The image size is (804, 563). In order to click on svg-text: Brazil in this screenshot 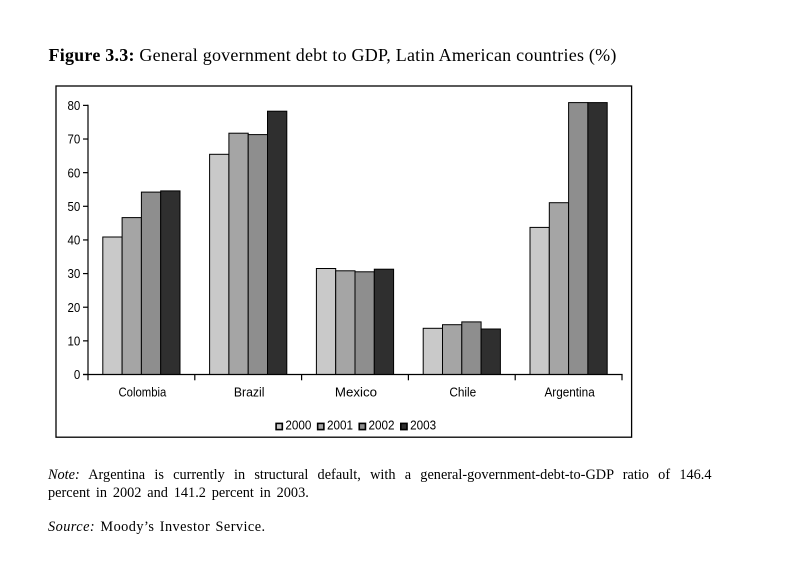, I will do `click(249, 391)`.